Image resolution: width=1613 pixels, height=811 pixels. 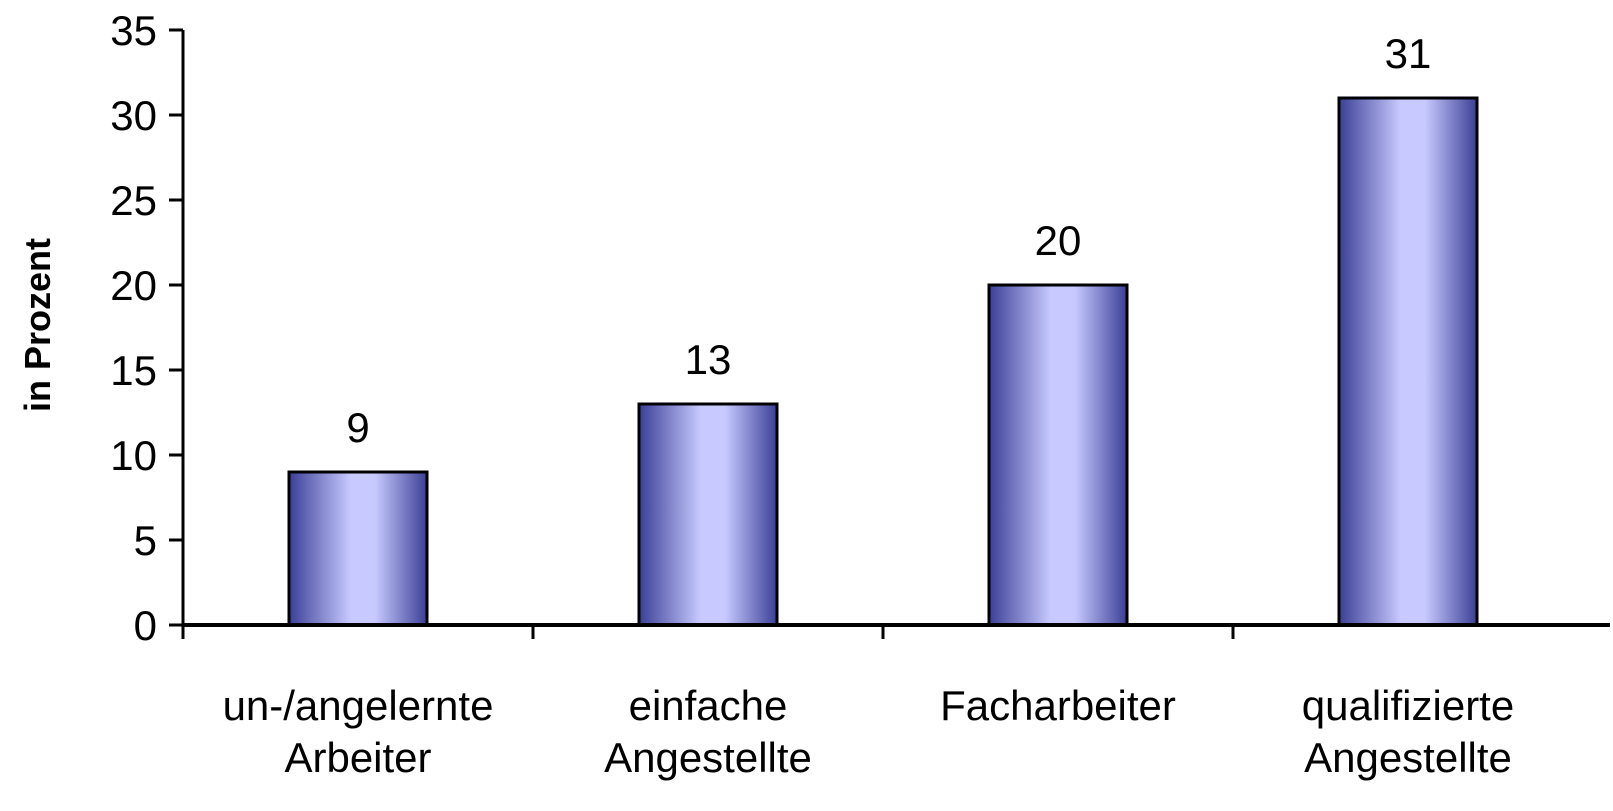 What do you see at coordinates (145, 540) in the screenshot?
I see `y-tick-label: 5` at bounding box center [145, 540].